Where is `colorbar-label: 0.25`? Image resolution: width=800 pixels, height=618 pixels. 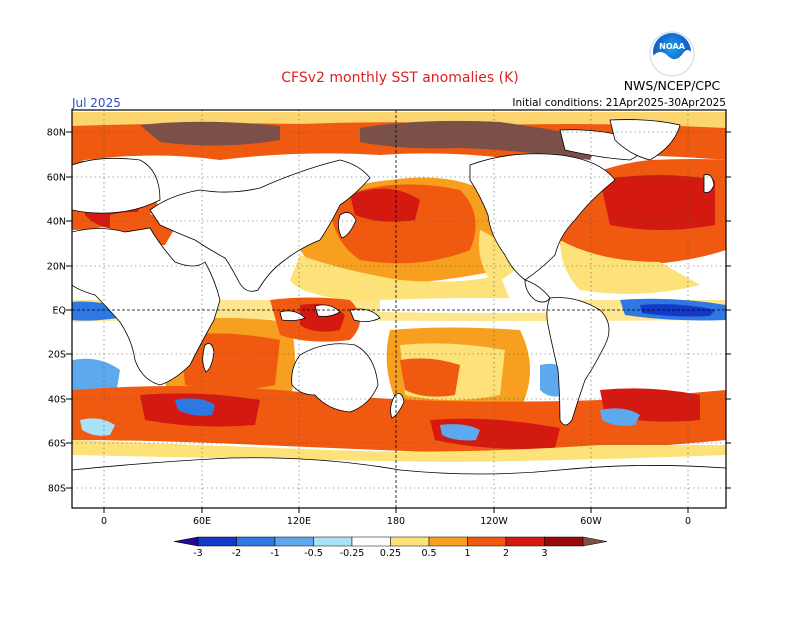
colorbar-label: 0.25 is located at coordinates (390, 553).